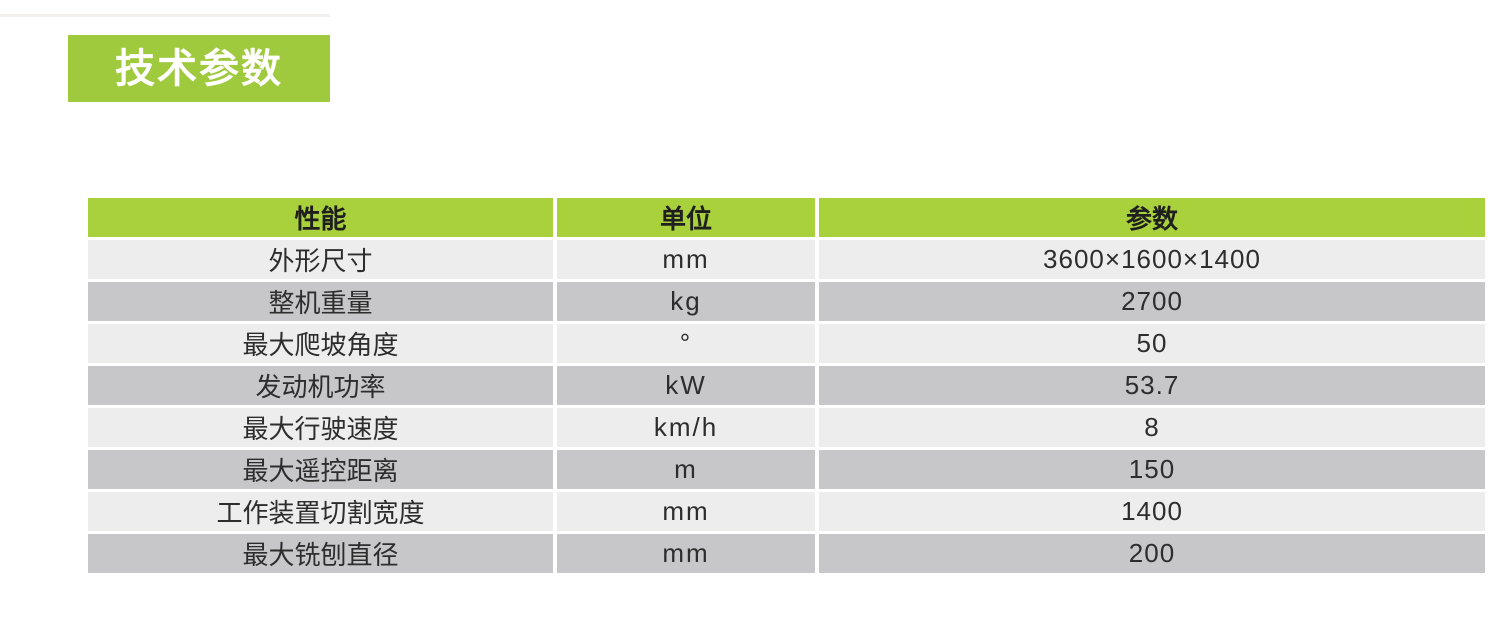 The height and width of the screenshot is (624, 1500). I want to click on column-header-property: 性能, so click(320, 217).